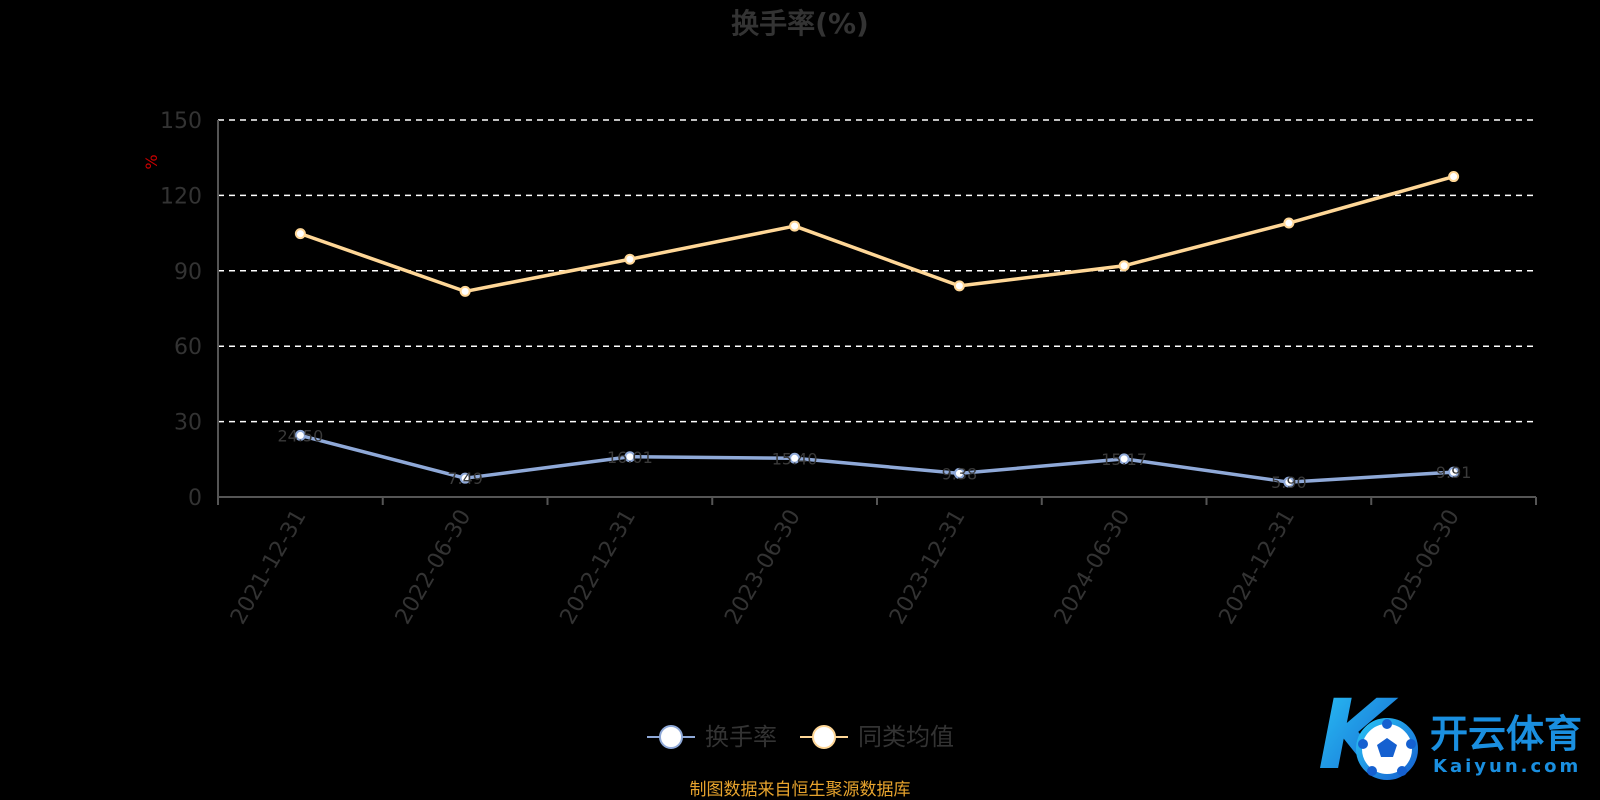 The image size is (1600, 800). I want to click on data-label: 7.49, so click(465, 478).